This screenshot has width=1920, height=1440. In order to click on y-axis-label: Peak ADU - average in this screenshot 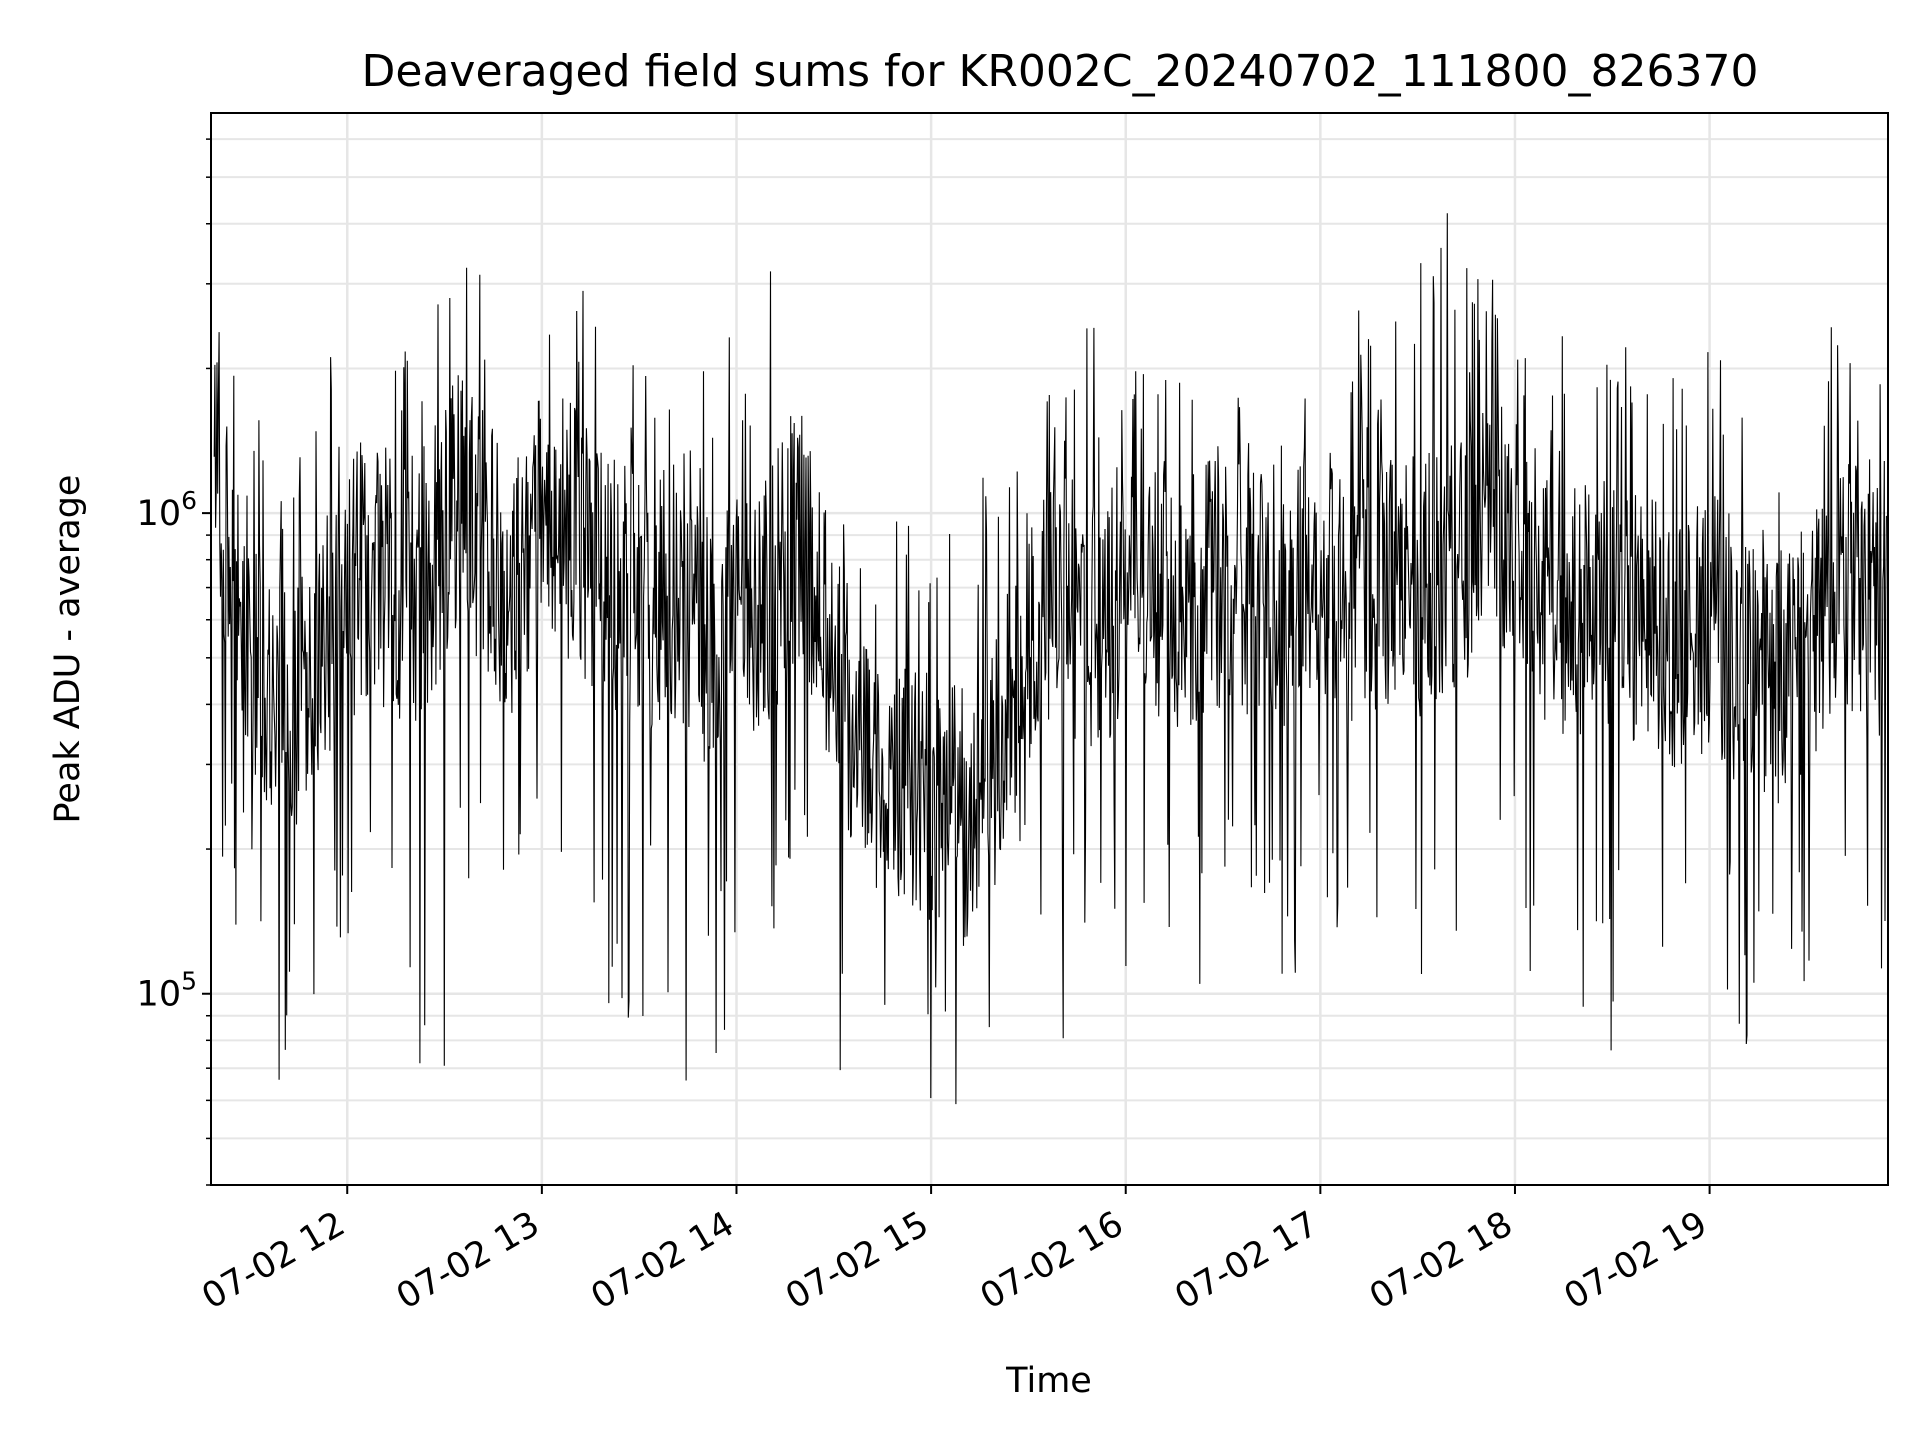, I will do `click(68, 649)`.